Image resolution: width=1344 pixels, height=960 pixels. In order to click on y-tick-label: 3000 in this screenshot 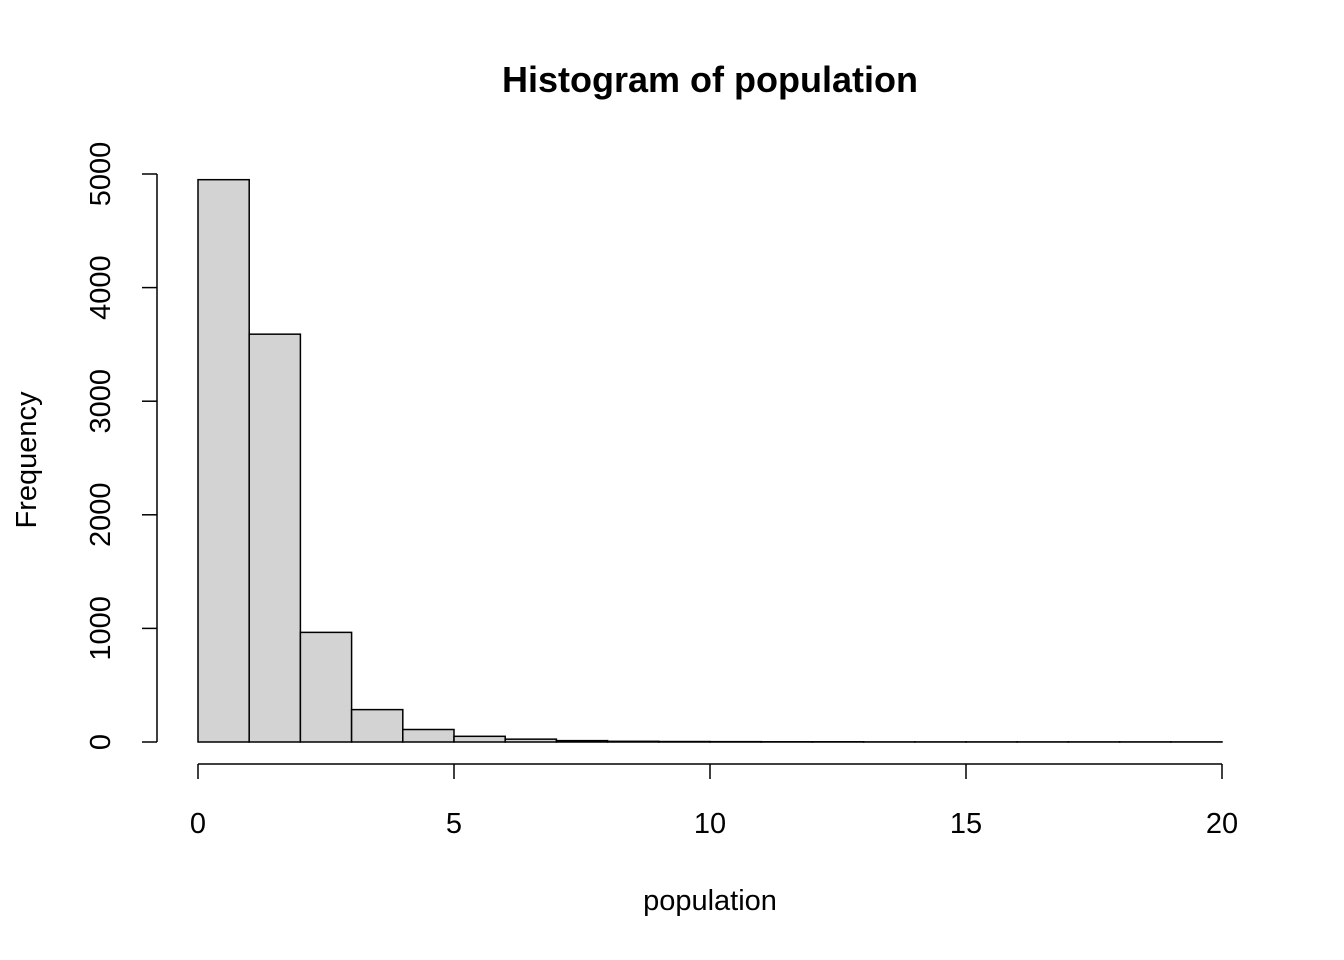, I will do `click(101, 401)`.